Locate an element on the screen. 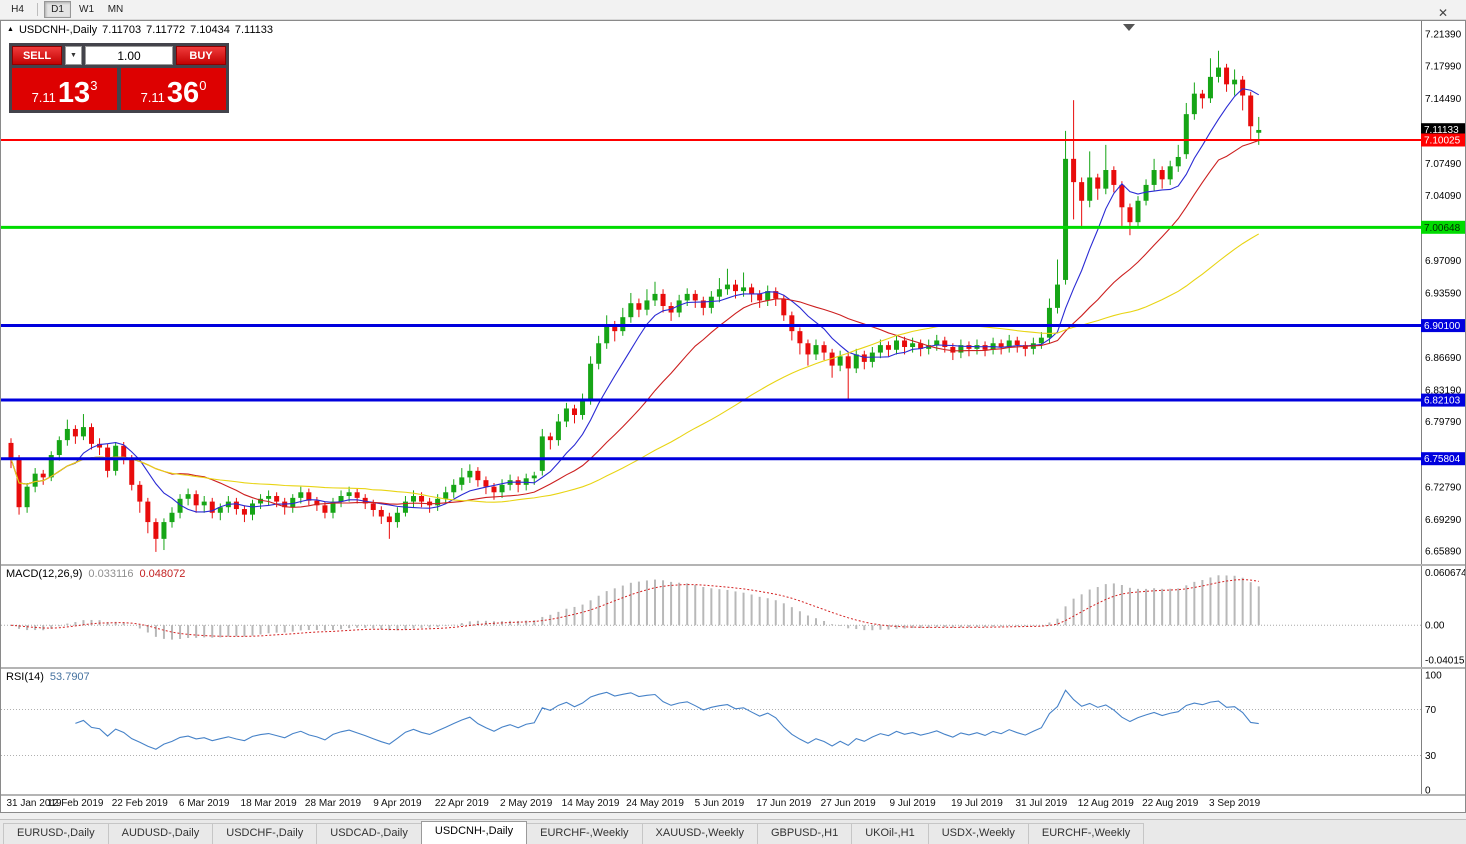  date-label: 9 Jul 2019 is located at coordinates (912, 803).